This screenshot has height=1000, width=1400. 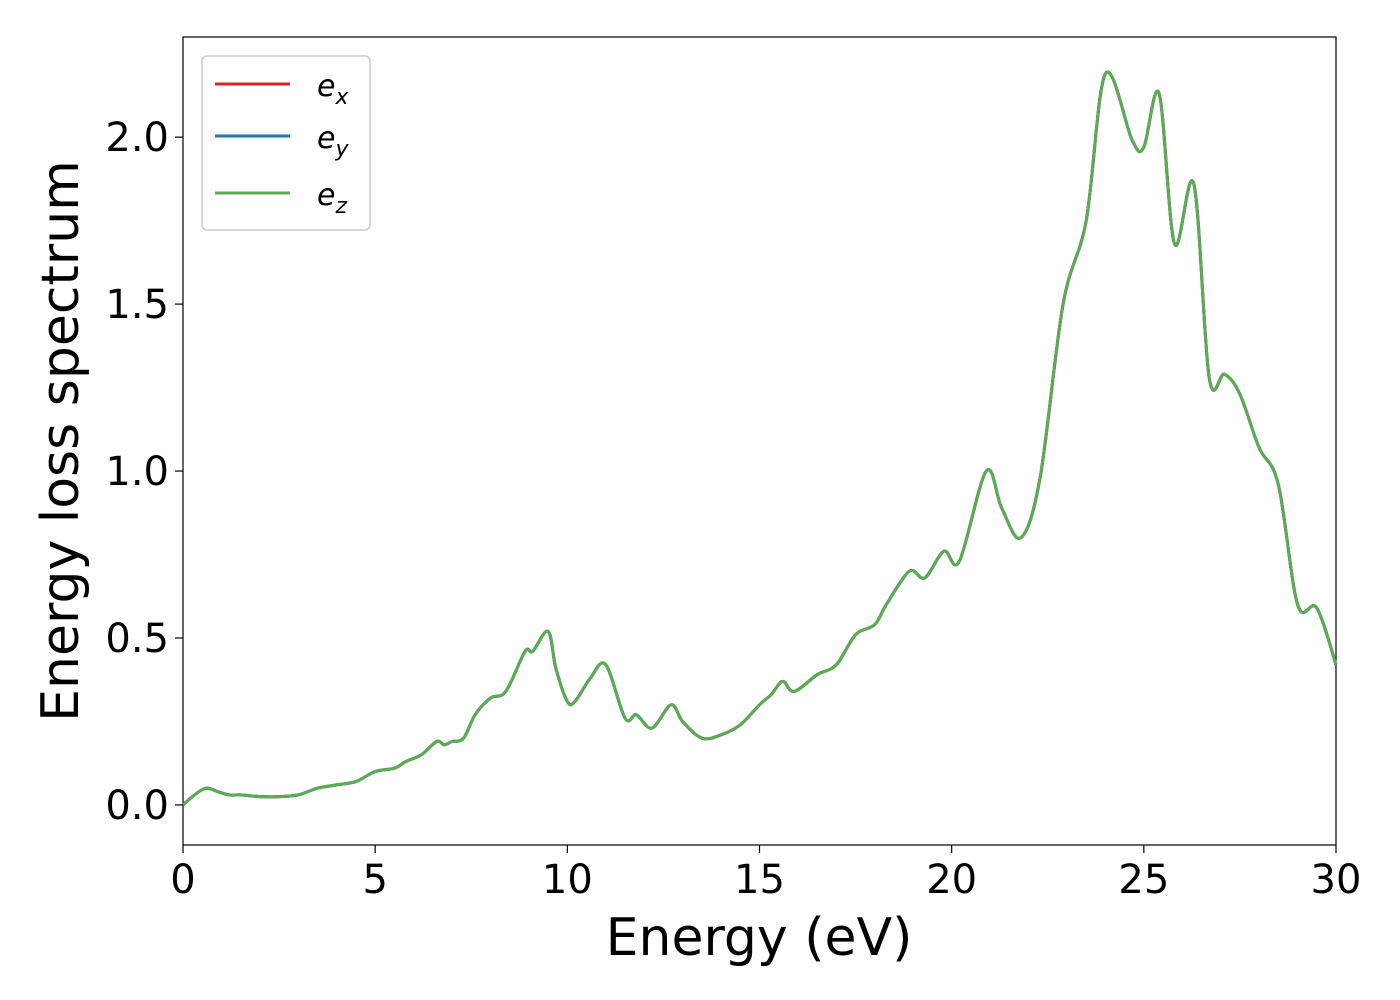 What do you see at coordinates (333, 141) in the screenshot?
I see `legend-label-ey: ey` at bounding box center [333, 141].